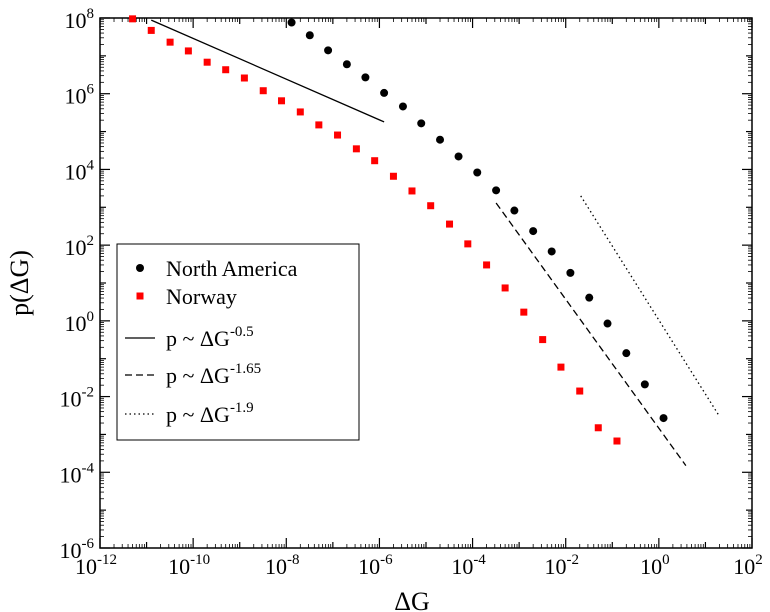 The height and width of the screenshot is (612, 770). I want to click on legend-label: p ~ ΔG-1.65, so click(213, 374).